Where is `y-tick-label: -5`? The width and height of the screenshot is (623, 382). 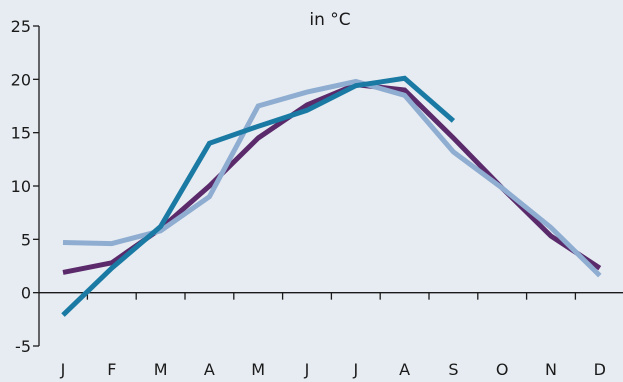
y-tick-label: -5 is located at coordinates (23, 346).